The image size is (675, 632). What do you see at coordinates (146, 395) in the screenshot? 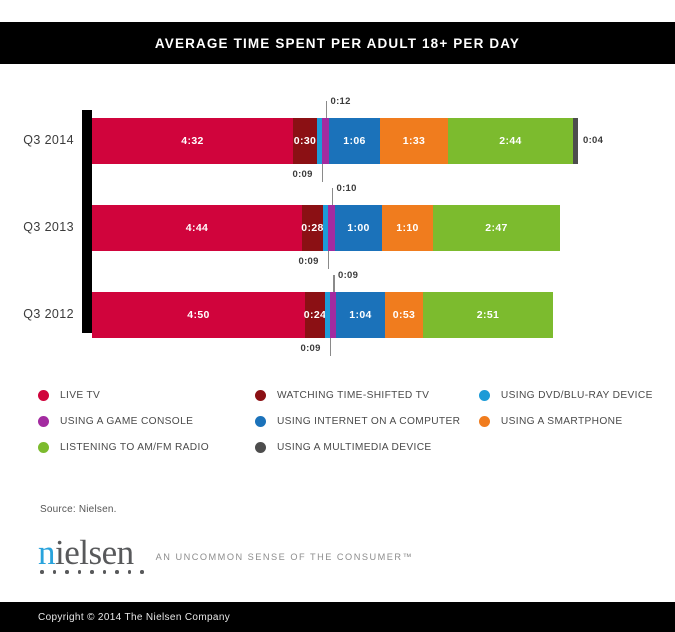
I see `legend-item: LIVE TV` at bounding box center [146, 395].